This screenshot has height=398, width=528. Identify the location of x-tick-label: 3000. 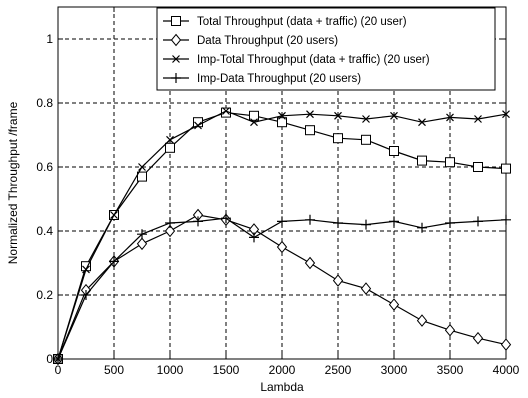
(394, 370).